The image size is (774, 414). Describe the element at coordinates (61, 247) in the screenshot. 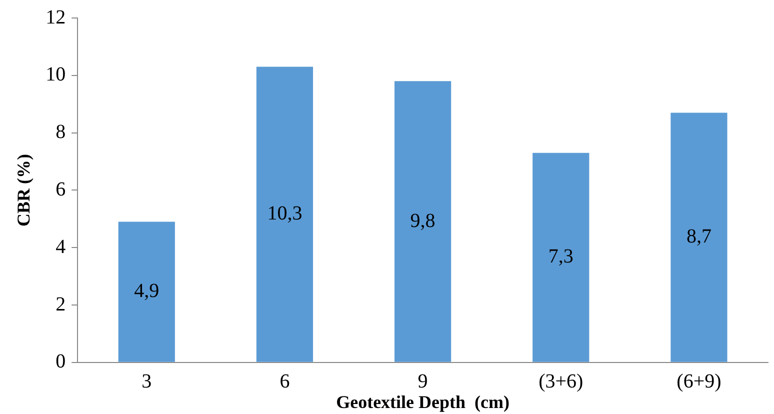

I see `y-tick-label: 4` at that location.